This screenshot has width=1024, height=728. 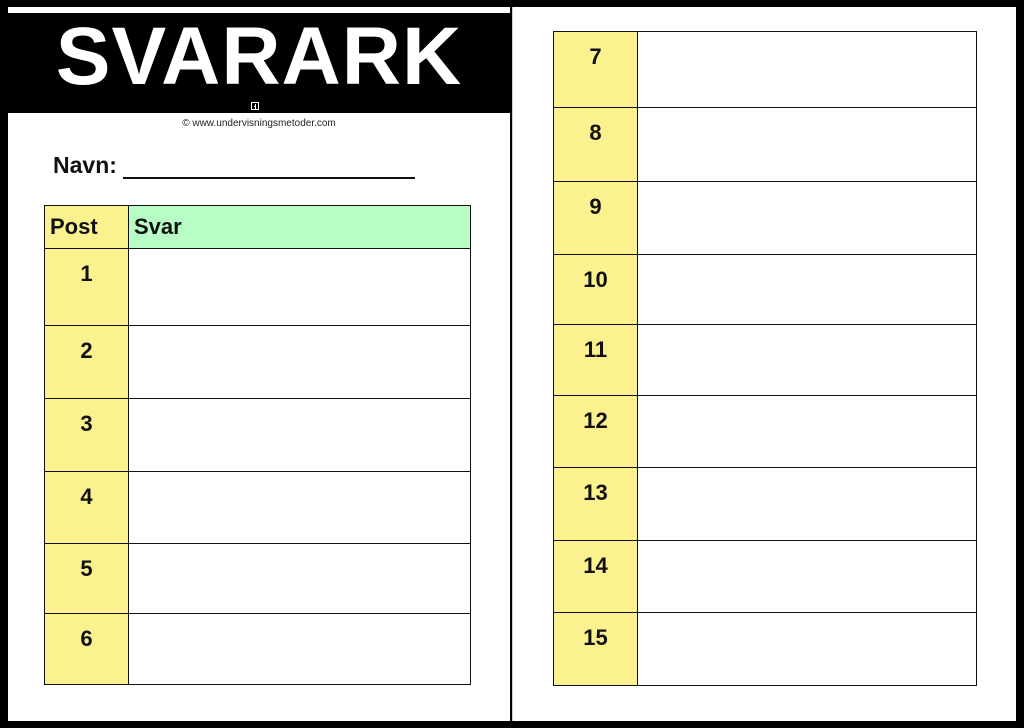 What do you see at coordinates (595, 576) in the screenshot?
I see `post-number: 14` at bounding box center [595, 576].